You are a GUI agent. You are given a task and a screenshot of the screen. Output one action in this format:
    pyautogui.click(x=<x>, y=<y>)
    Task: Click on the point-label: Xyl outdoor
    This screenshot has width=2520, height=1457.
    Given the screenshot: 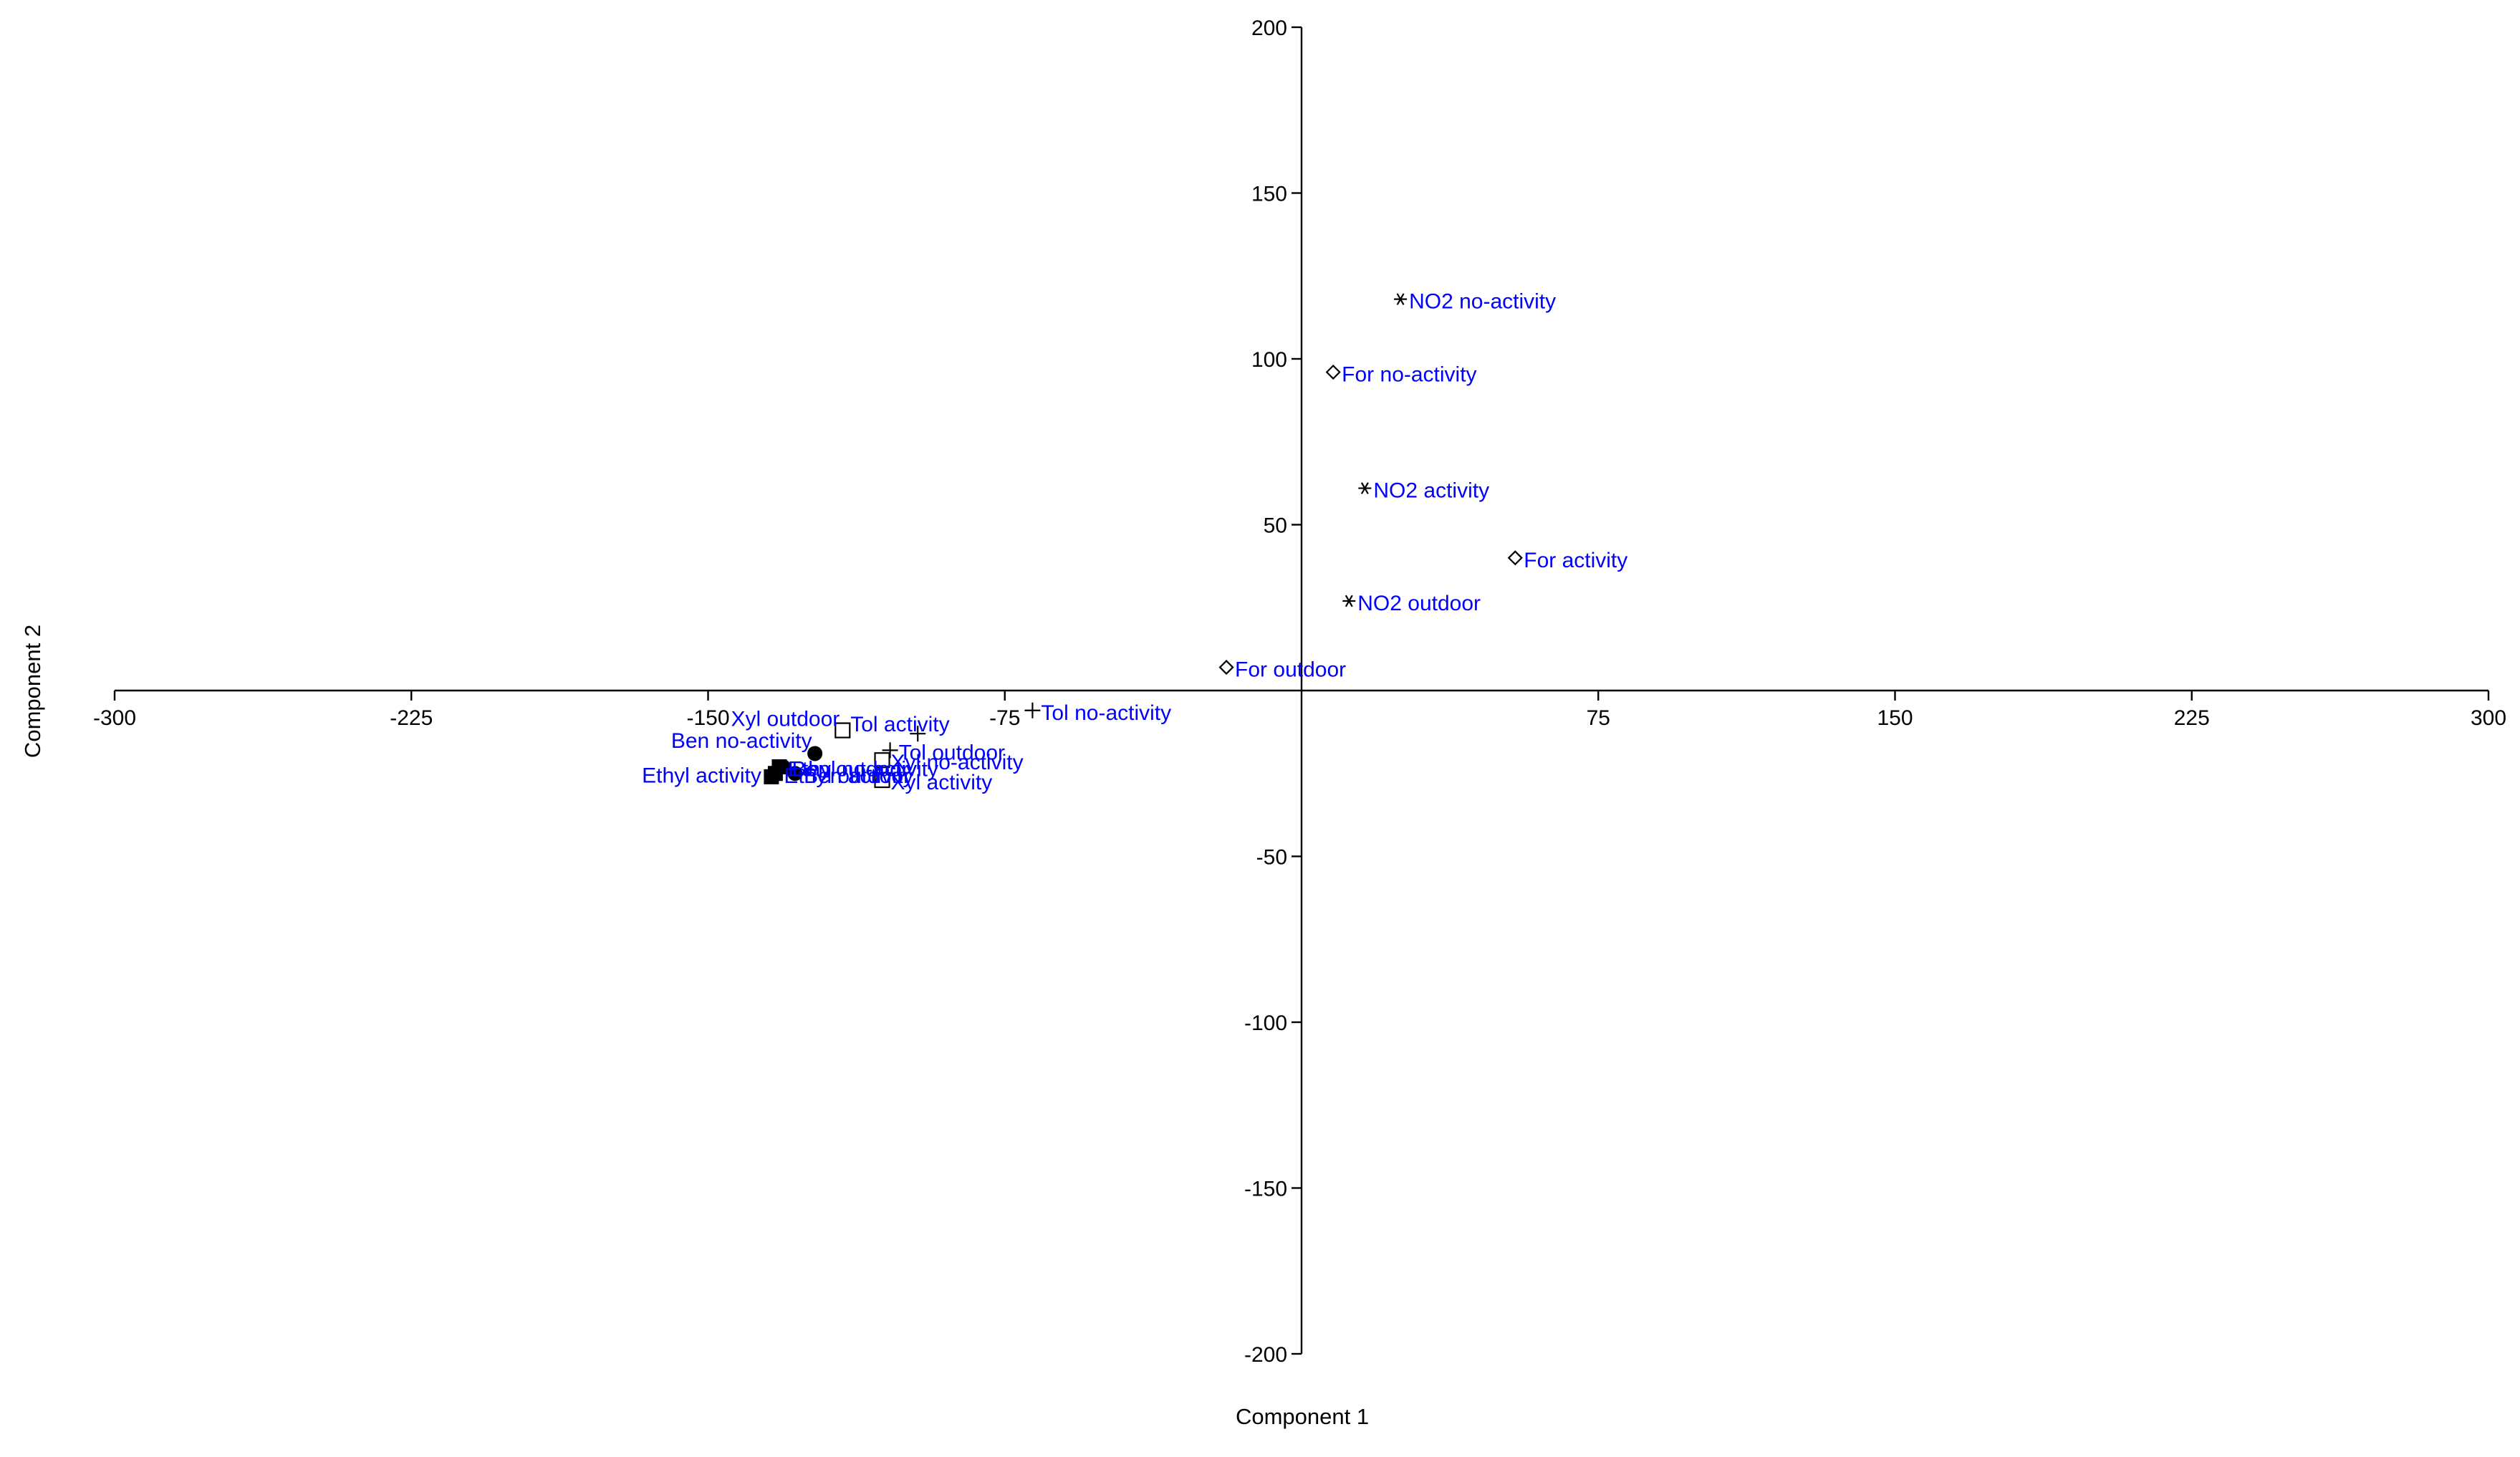 What is the action you would take?
    pyautogui.click(x=785, y=719)
    